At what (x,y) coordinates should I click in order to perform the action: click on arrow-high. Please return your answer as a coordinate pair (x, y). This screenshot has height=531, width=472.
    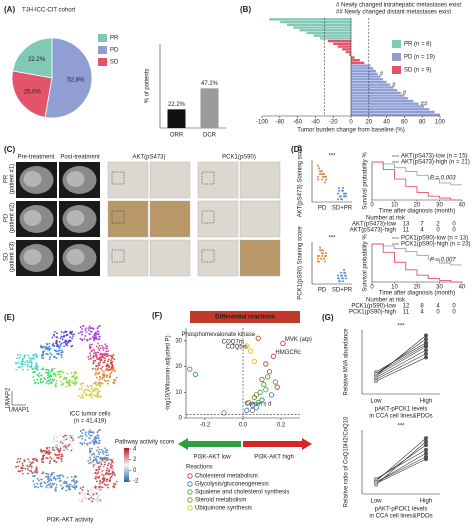
    Looking at the image, I should click on (277, 444).